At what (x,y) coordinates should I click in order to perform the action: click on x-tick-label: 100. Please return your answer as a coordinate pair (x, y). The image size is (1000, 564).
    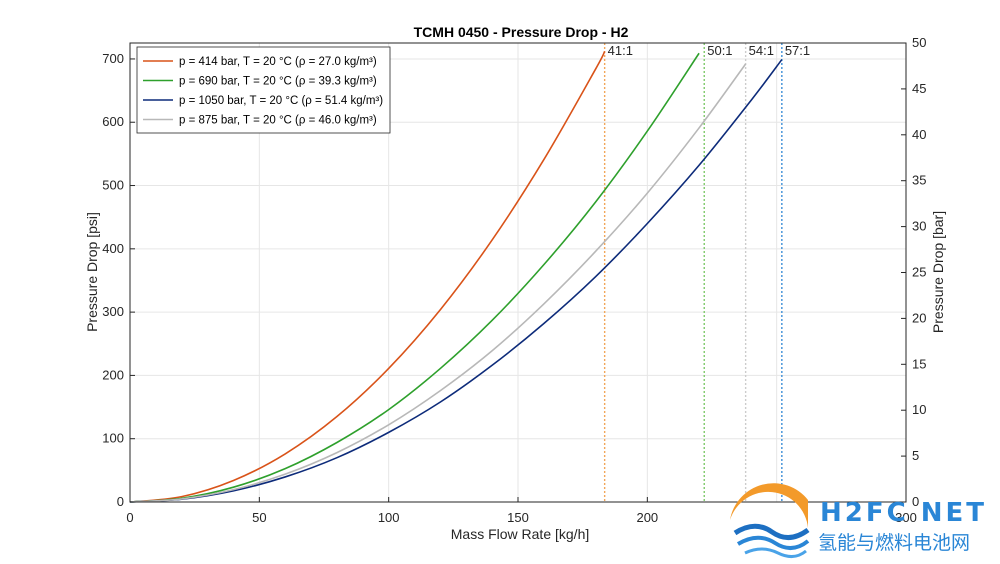
    Looking at the image, I should click on (389, 517).